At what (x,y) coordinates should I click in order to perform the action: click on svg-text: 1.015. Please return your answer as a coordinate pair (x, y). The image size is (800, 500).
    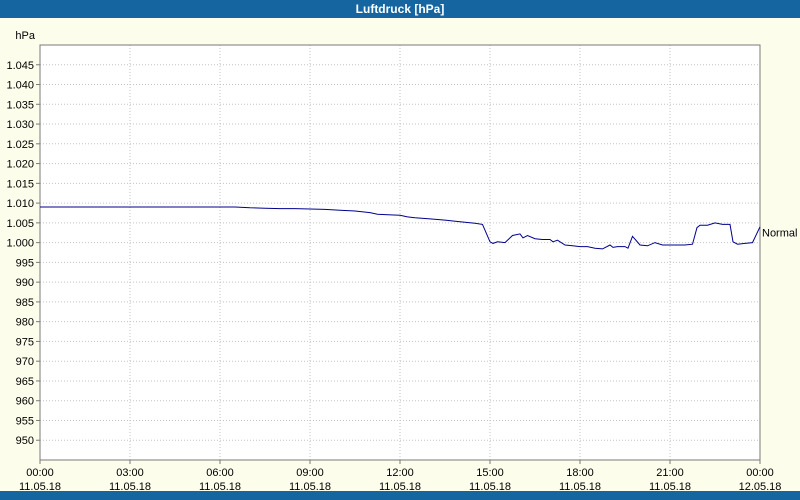
    Looking at the image, I should click on (20, 184).